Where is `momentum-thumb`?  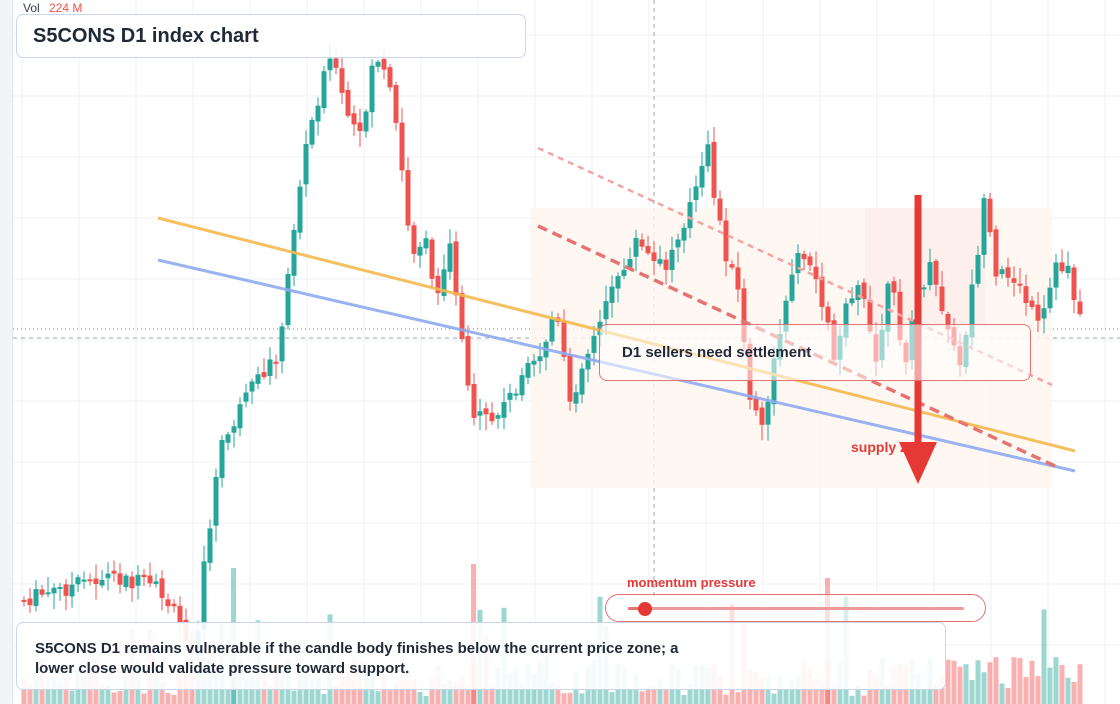
momentum-thumb is located at coordinates (644, 609).